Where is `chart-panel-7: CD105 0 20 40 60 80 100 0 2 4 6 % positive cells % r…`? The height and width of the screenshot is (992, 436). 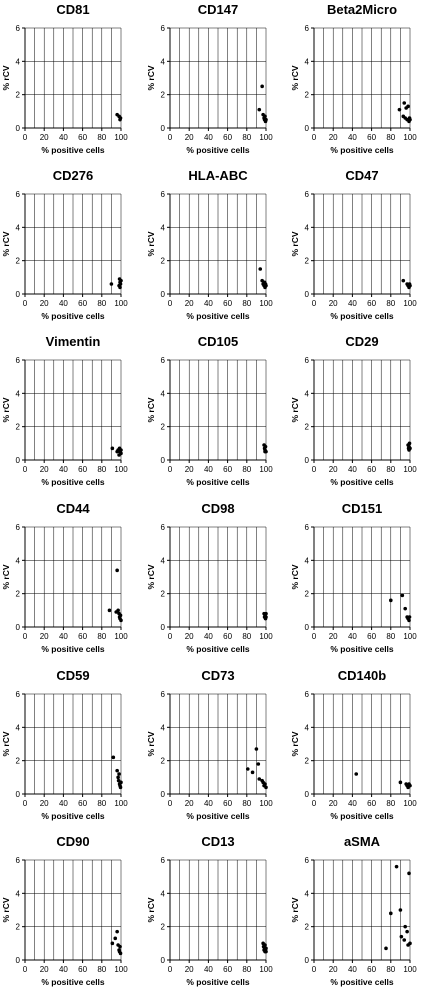
chart-panel-7: CD105 0 20 40 60 80 100 0 2 4 6 % positive cells % r… is located at coordinates (209, 410).